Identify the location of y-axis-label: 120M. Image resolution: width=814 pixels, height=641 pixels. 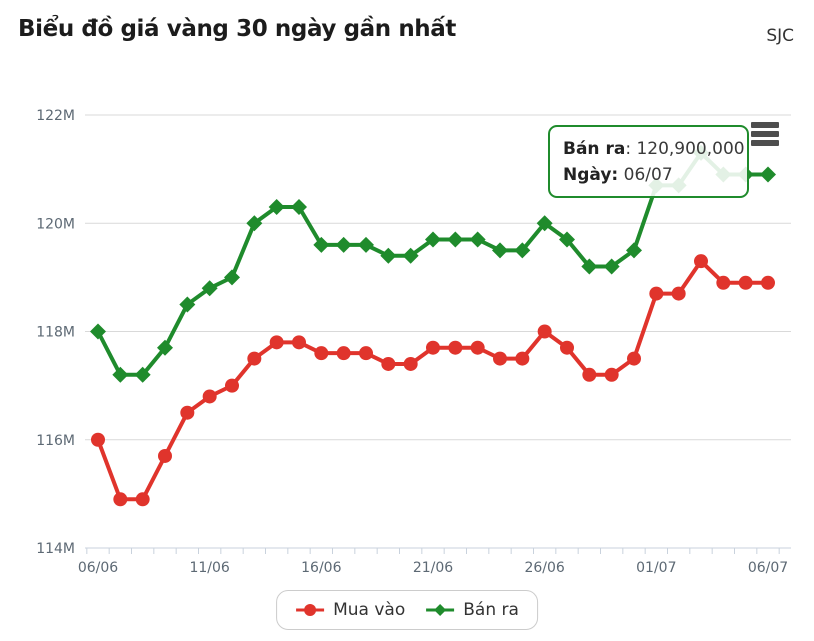
(55, 224).